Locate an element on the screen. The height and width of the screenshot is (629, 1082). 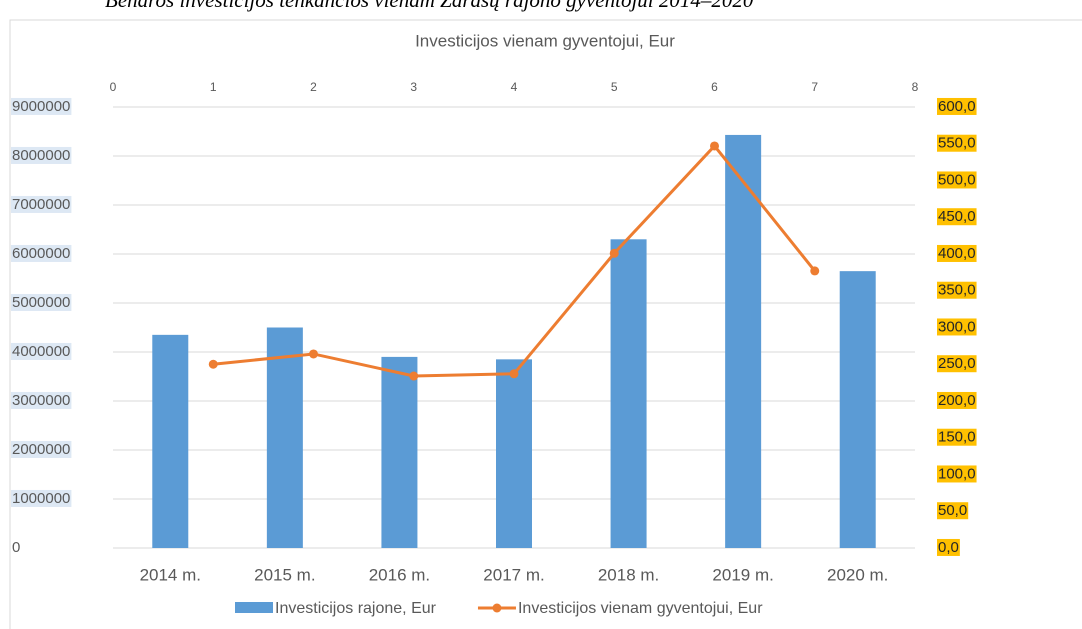
legend-label: Investicijos vienam gyventojui, Eur is located at coordinates (640, 608).